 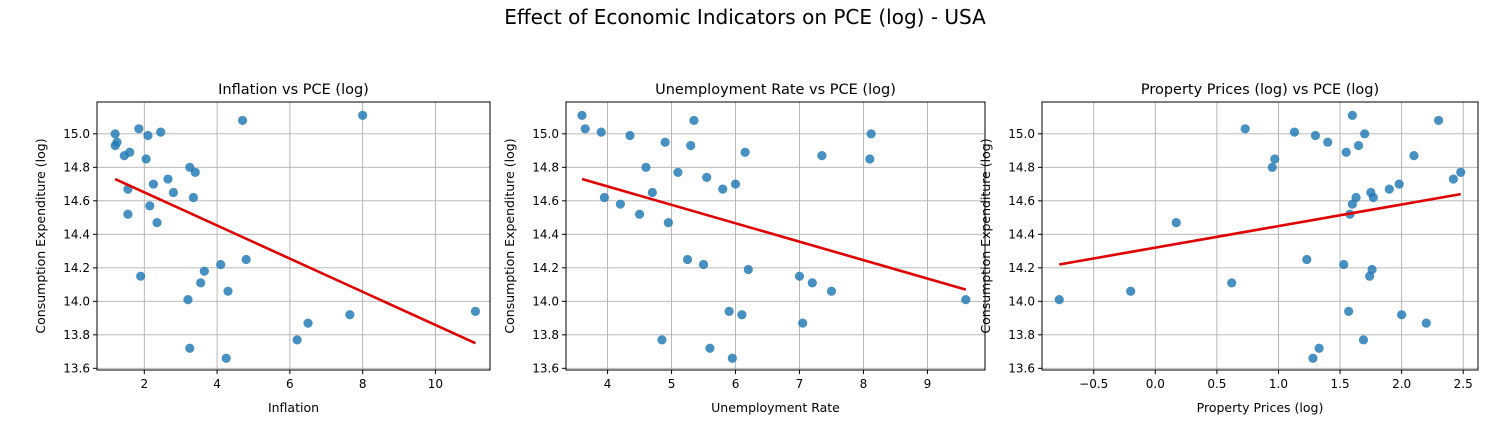 I want to click on y-tick-label: 14.2, so click(x=76, y=268).